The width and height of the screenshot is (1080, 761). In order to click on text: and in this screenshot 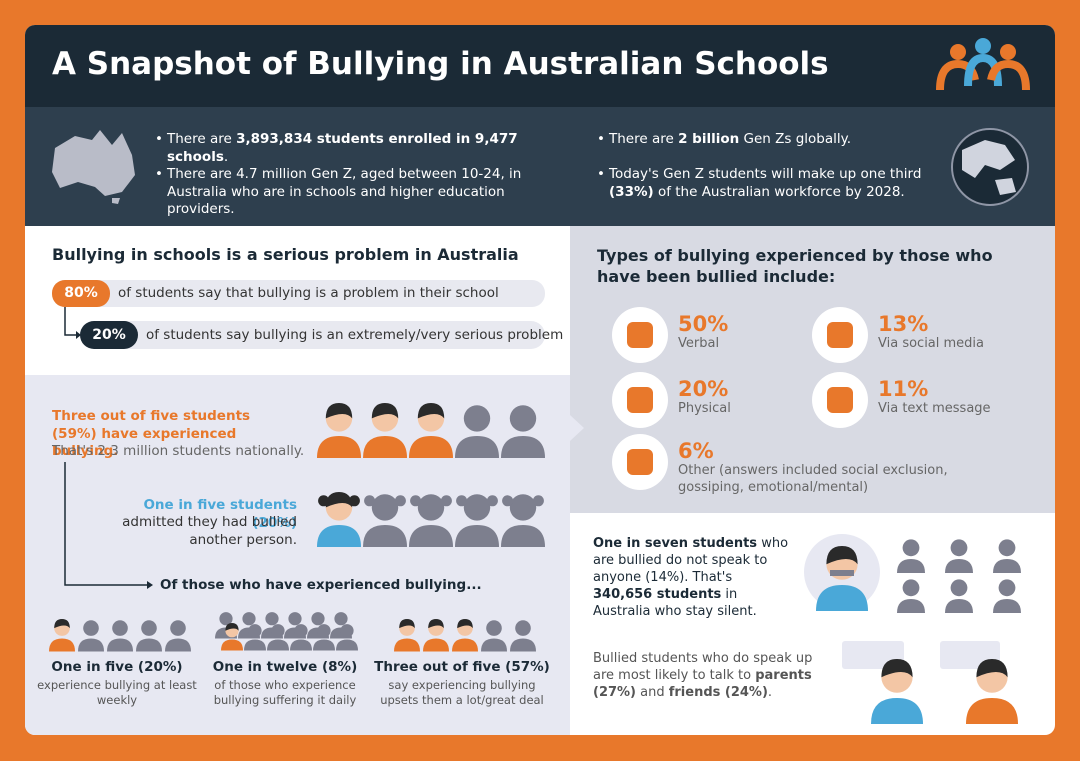, I will do `click(652, 692)`.